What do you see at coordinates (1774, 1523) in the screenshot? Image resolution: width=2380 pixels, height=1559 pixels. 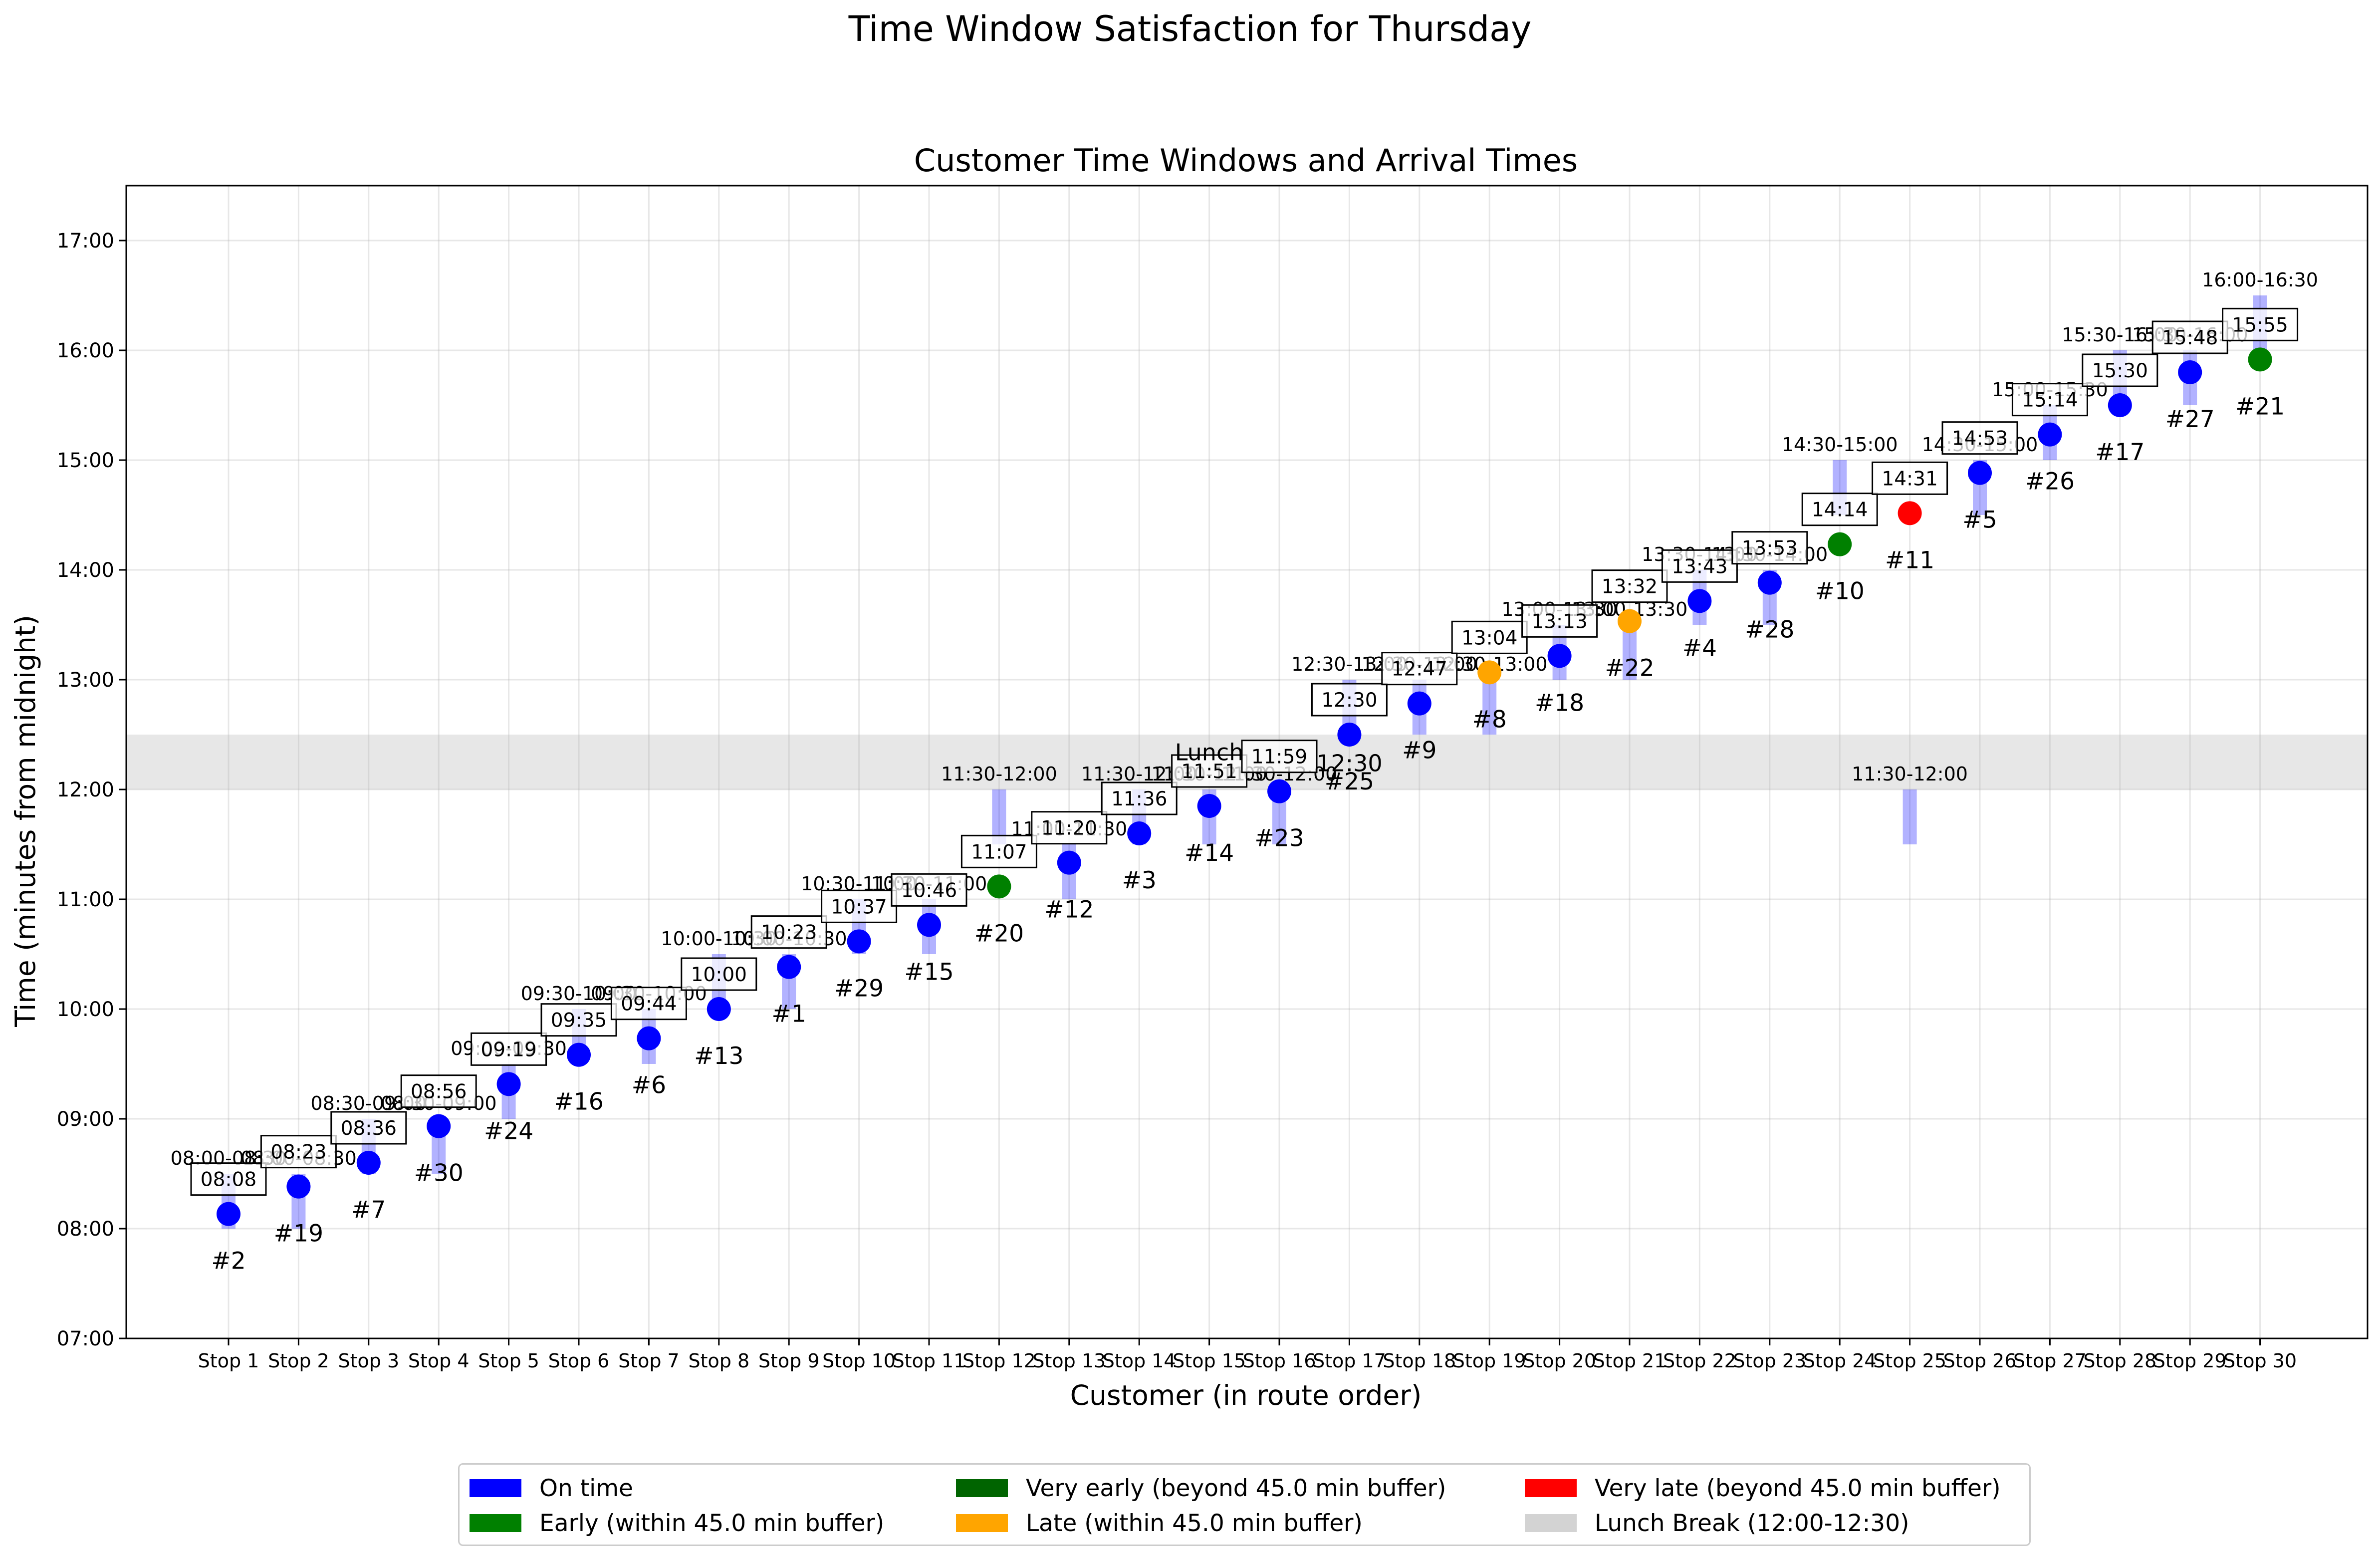 I see `legend-item-lunch-break: Lunch Break (12:00-12:30)` at bounding box center [1774, 1523].